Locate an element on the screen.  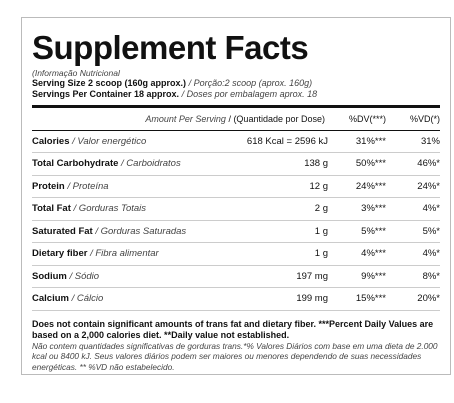
nutrient-name: Total Carbohydrate is located at coordinates (75, 164).